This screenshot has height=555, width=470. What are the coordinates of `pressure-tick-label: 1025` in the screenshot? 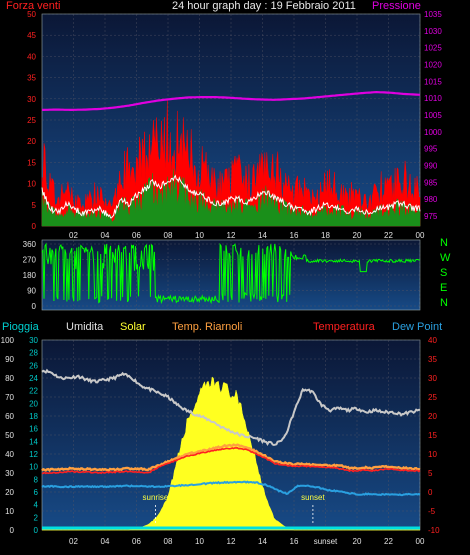 It's located at (433, 48).